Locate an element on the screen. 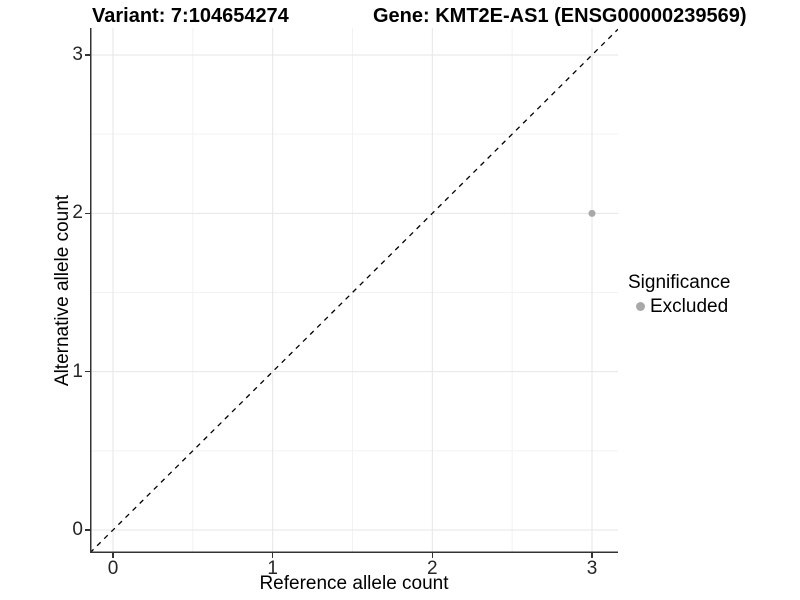 The width and height of the screenshot is (800, 600). plot-title-gene: Gene: KMT2E-AS1 (ENSG00000239569) is located at coordinates (560, 16).